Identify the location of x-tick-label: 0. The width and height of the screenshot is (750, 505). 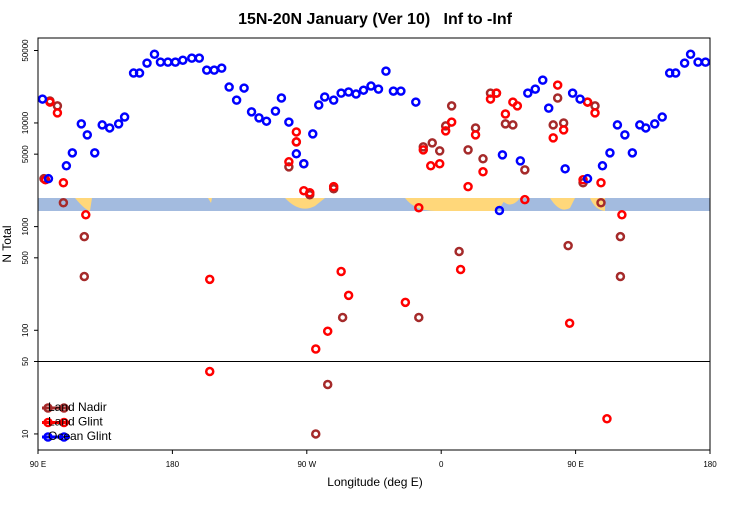
(441, 464).